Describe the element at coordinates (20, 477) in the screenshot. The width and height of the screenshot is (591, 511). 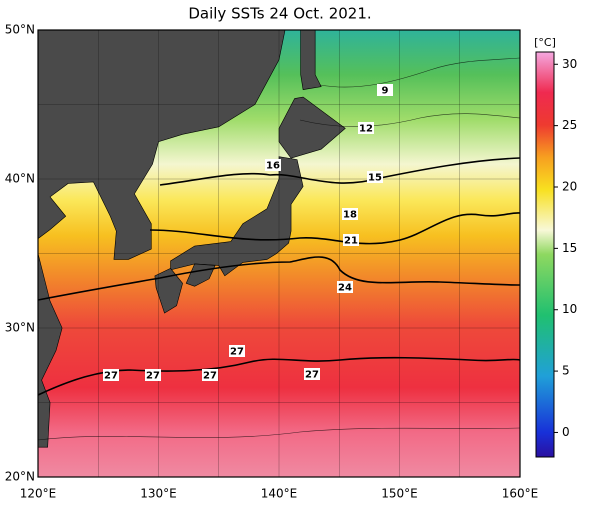
I see `lat-label: 20°N` at that location.